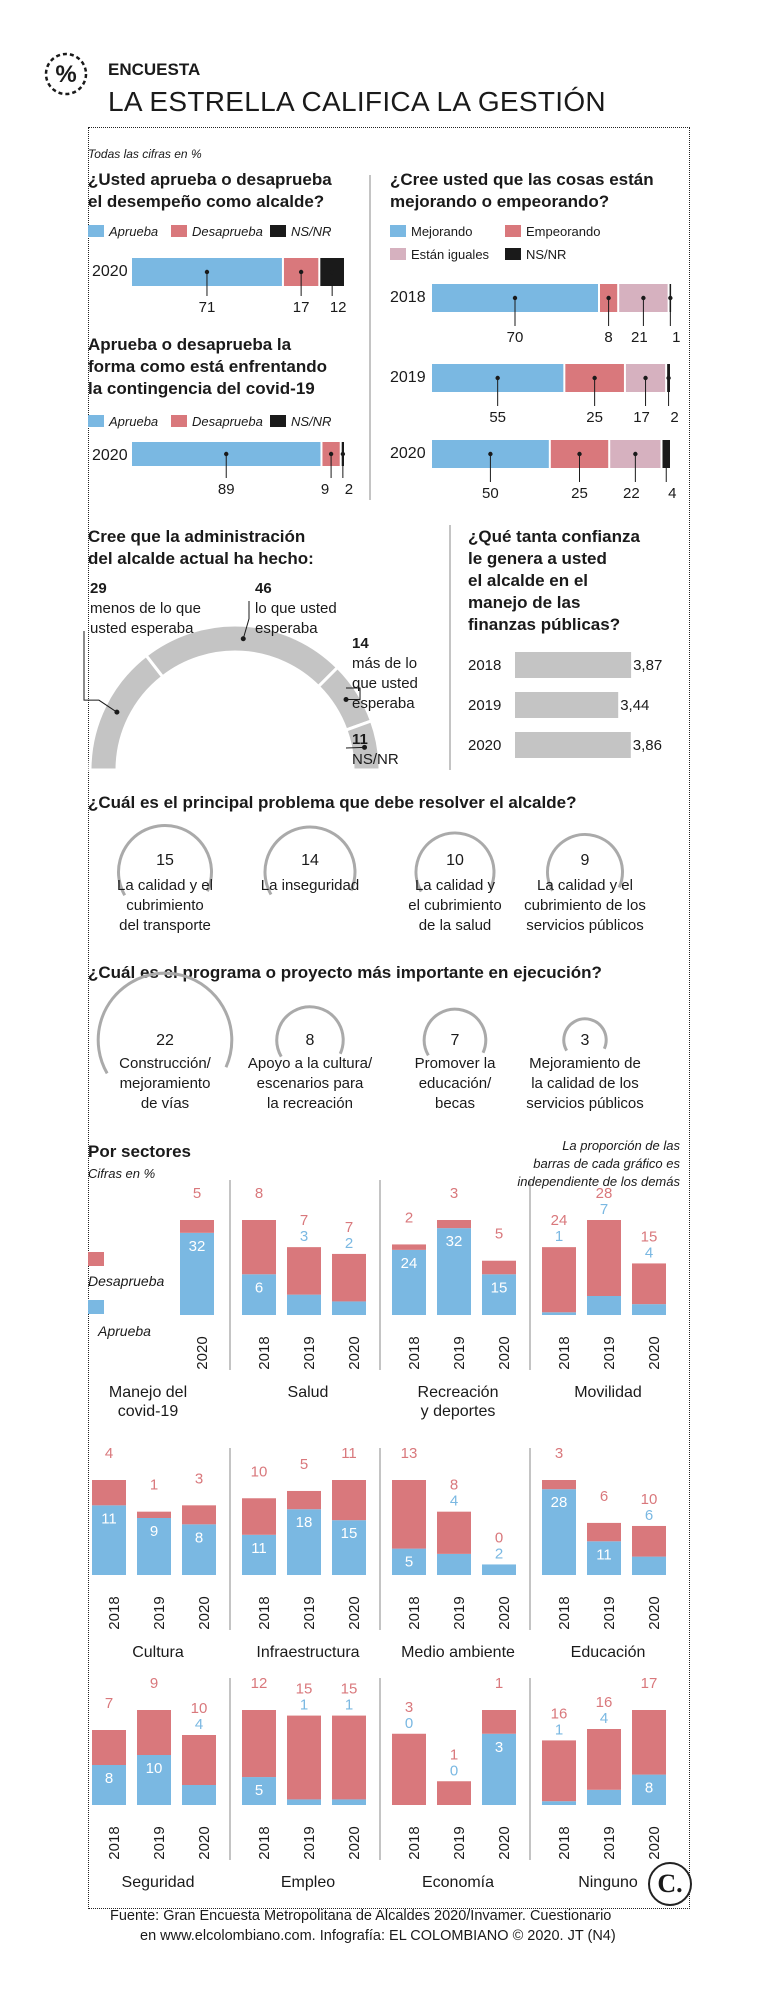 The image size is (764, 2000). What do you see at coordinates (559, 1502) in the screenshot?
I see `sector-value-aprueba: 28` at bounding box center [559, 1502].